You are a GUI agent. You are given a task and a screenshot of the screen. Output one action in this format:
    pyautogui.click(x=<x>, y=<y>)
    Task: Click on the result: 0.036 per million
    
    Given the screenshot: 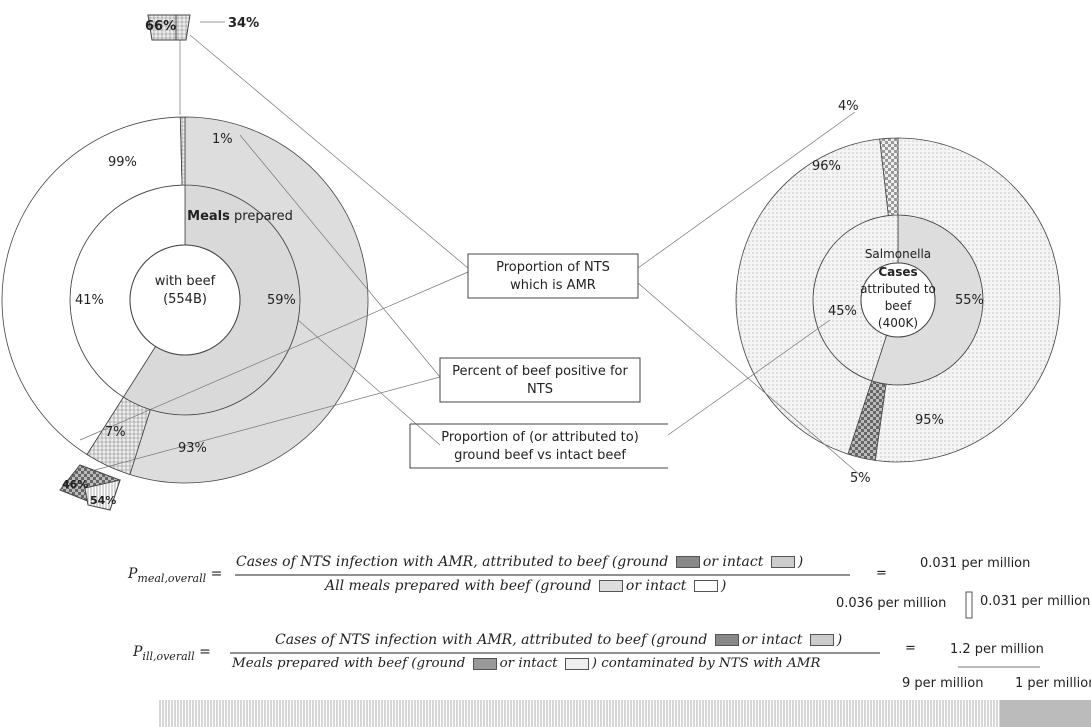 What is the action you would take?
    pyautogui.click(x=891, y=603)
    